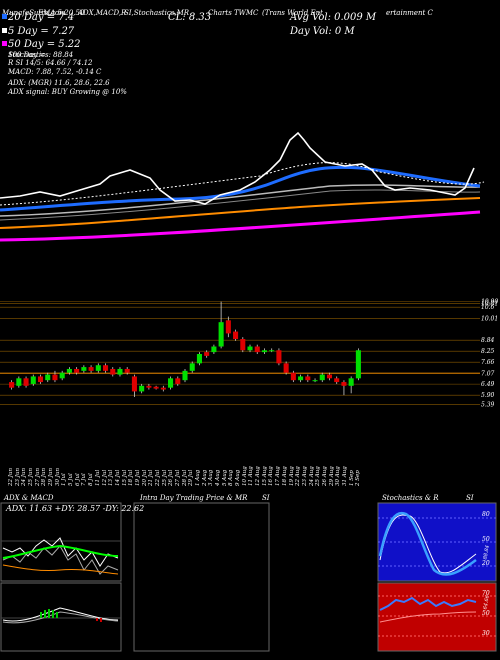 The image size is (500, 660). What do you see at coordinates (34, 13) in the screenshot?
I see `site-brand: MunafaSutra.com` at bounding box center [34, 13].